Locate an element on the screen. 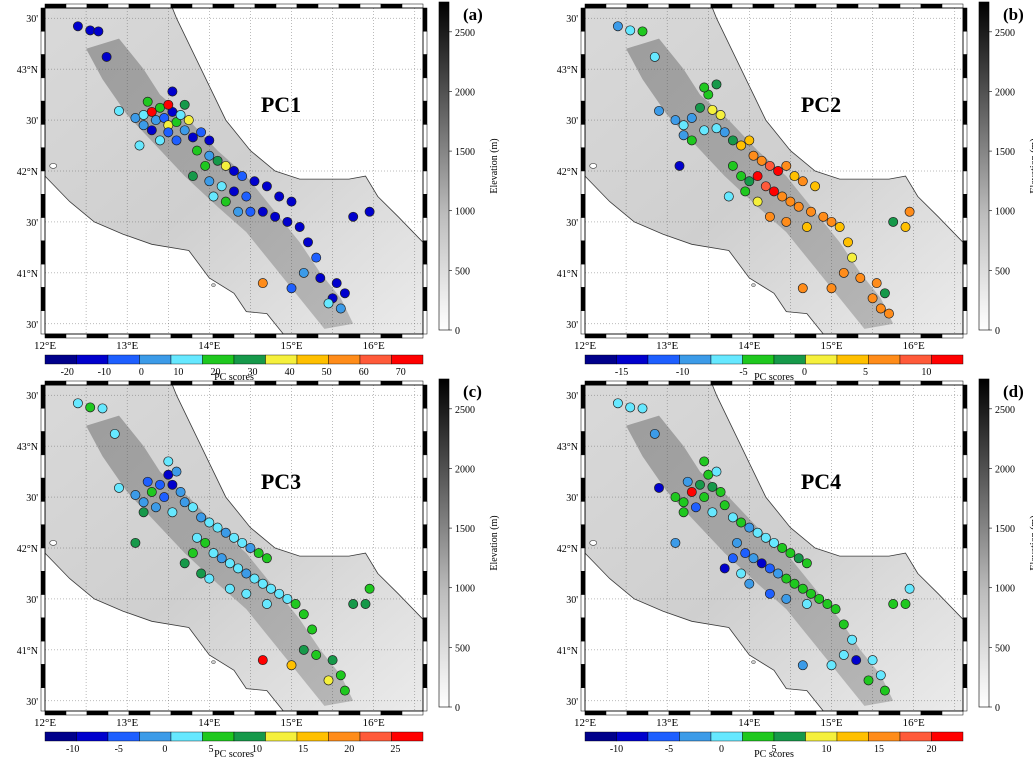 The width and height of the screenshot is (1033, 760). lat-label: 30' is located at coordinates (572, 396).